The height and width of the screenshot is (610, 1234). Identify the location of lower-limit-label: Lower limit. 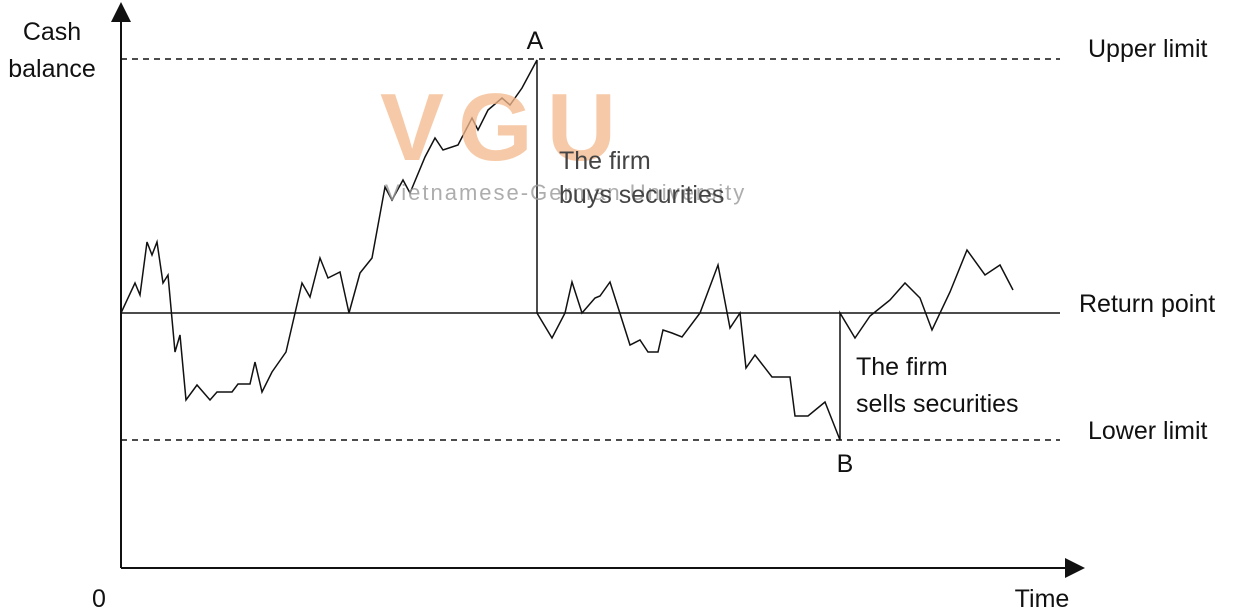
(1148, 431).